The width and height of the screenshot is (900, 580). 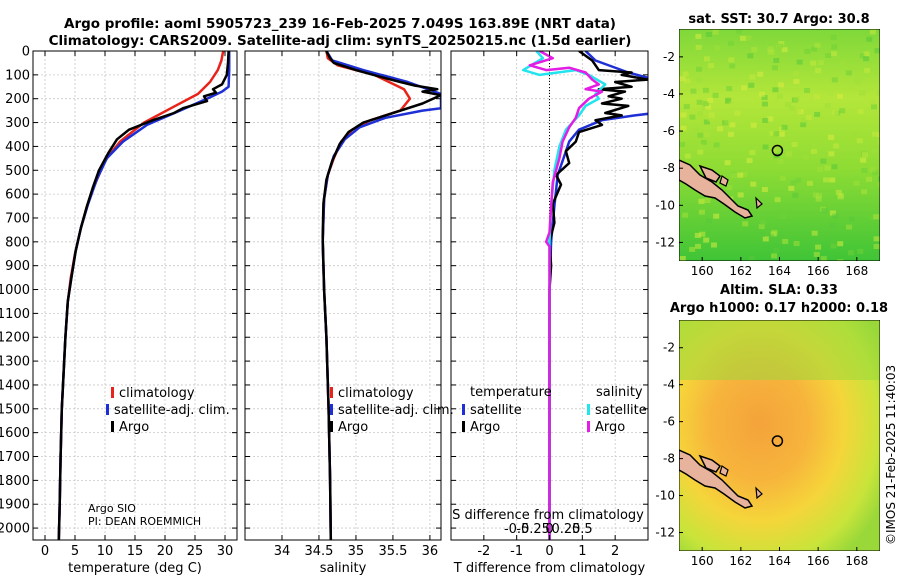 I want to click on pi-name: PI: DEAN ROEMMICH, so click(x=144, y=521).